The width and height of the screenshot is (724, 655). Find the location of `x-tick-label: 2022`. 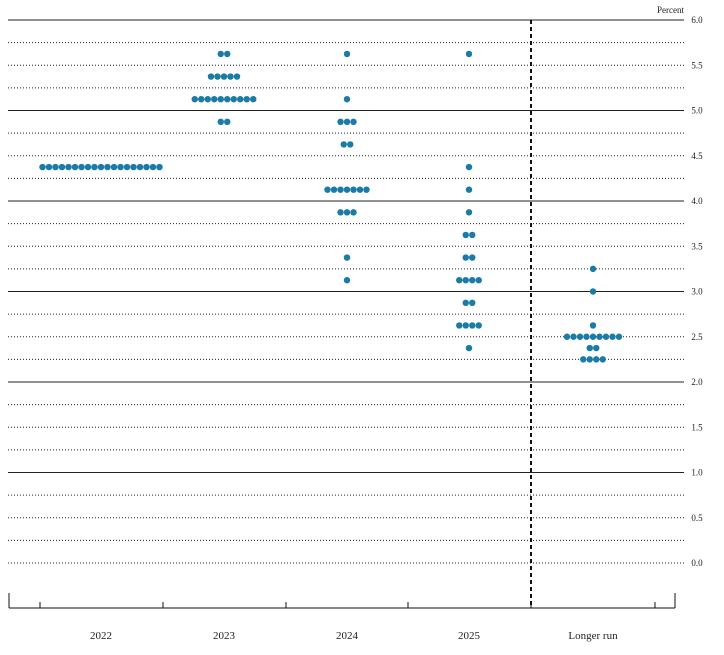

x-tick-label: 2022 is located at coordinates (101, 636).